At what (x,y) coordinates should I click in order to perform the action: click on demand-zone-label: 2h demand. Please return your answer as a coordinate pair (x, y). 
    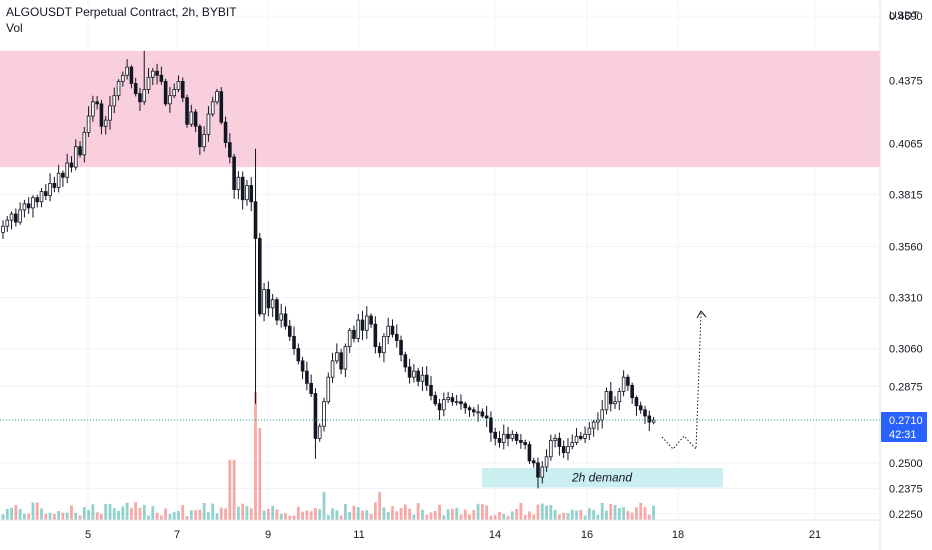
    Looking at the image, I should click on (601, 478).